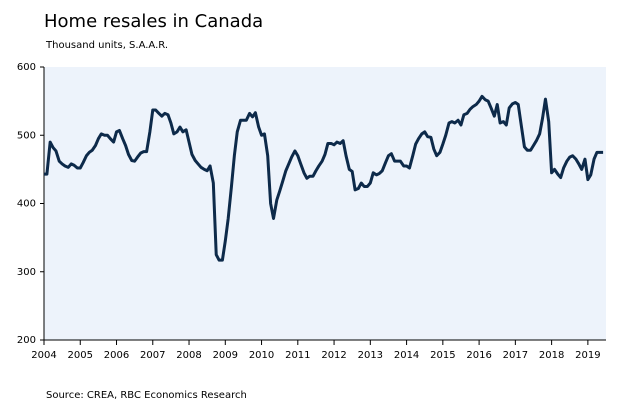 The height and width of the screenshot is (411, 618). Describe the element at coordinates (261, 355) in the screenshot. I see `x-tick-label: 2010` at that location.